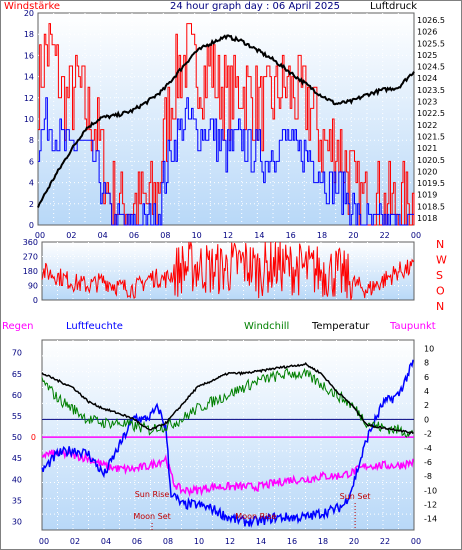 This screenshot has height=550, width=462. Describe the element at coordinates (426, 363) in the screenshot. I see `temp-tick-label: 8` at that location.